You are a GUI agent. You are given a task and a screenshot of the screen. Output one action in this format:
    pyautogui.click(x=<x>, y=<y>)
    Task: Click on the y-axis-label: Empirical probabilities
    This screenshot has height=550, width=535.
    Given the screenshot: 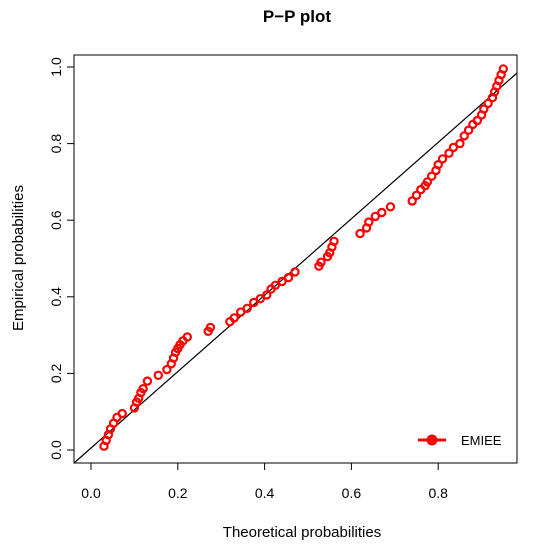 What is the action you would take?
    pyautogui.click(x=18, y=258)
    